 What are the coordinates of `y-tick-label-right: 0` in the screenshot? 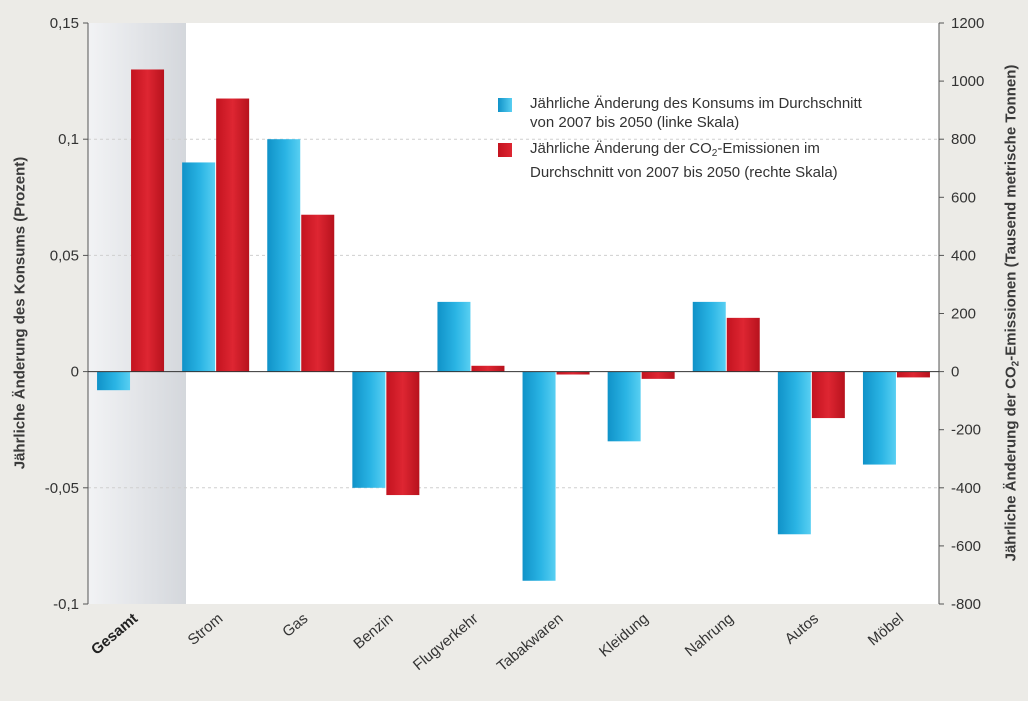 It's located at (955, 372).